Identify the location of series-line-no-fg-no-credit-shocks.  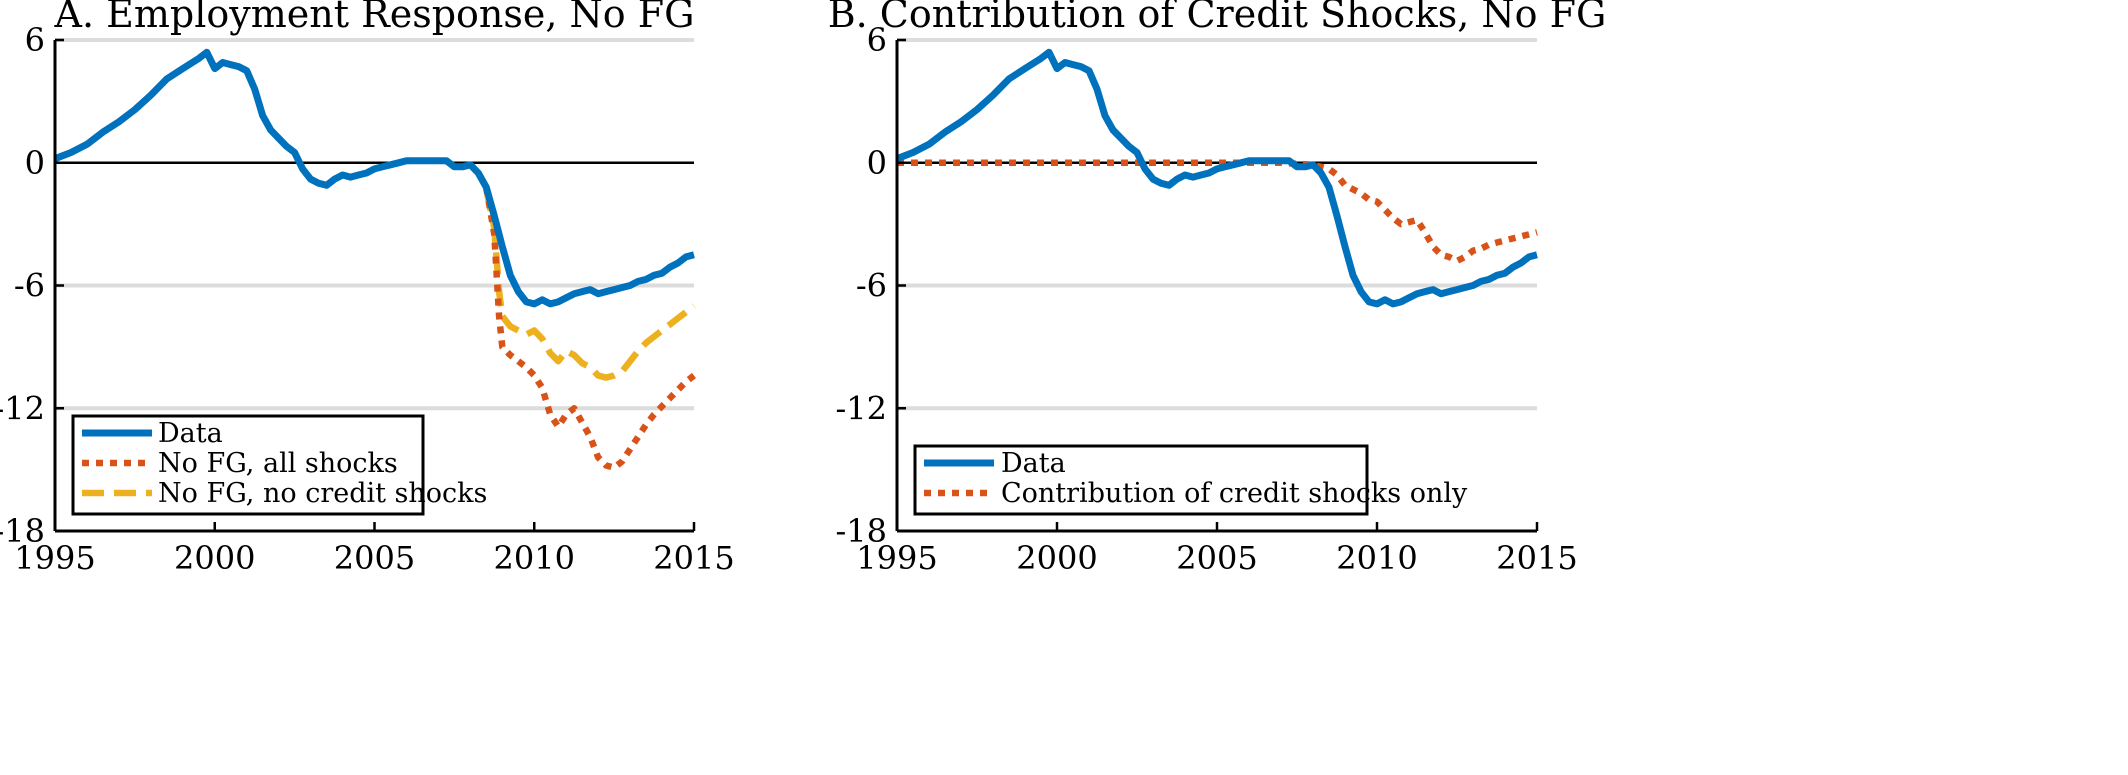
(589, 284).